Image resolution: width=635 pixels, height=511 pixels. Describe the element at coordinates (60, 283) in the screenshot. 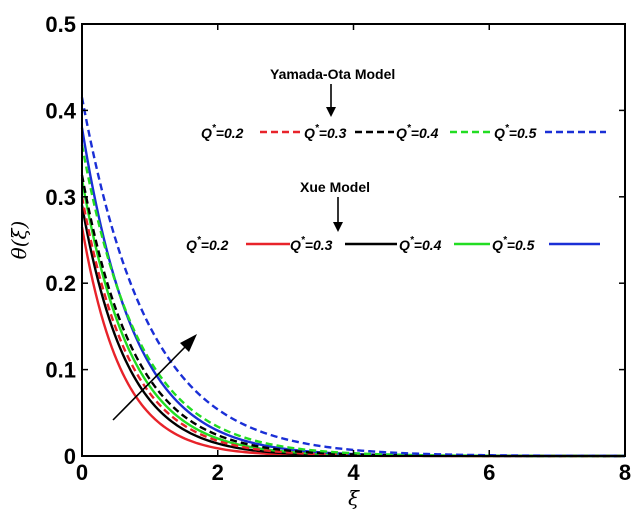

I see `y-tick-label: 0.2` at that location.